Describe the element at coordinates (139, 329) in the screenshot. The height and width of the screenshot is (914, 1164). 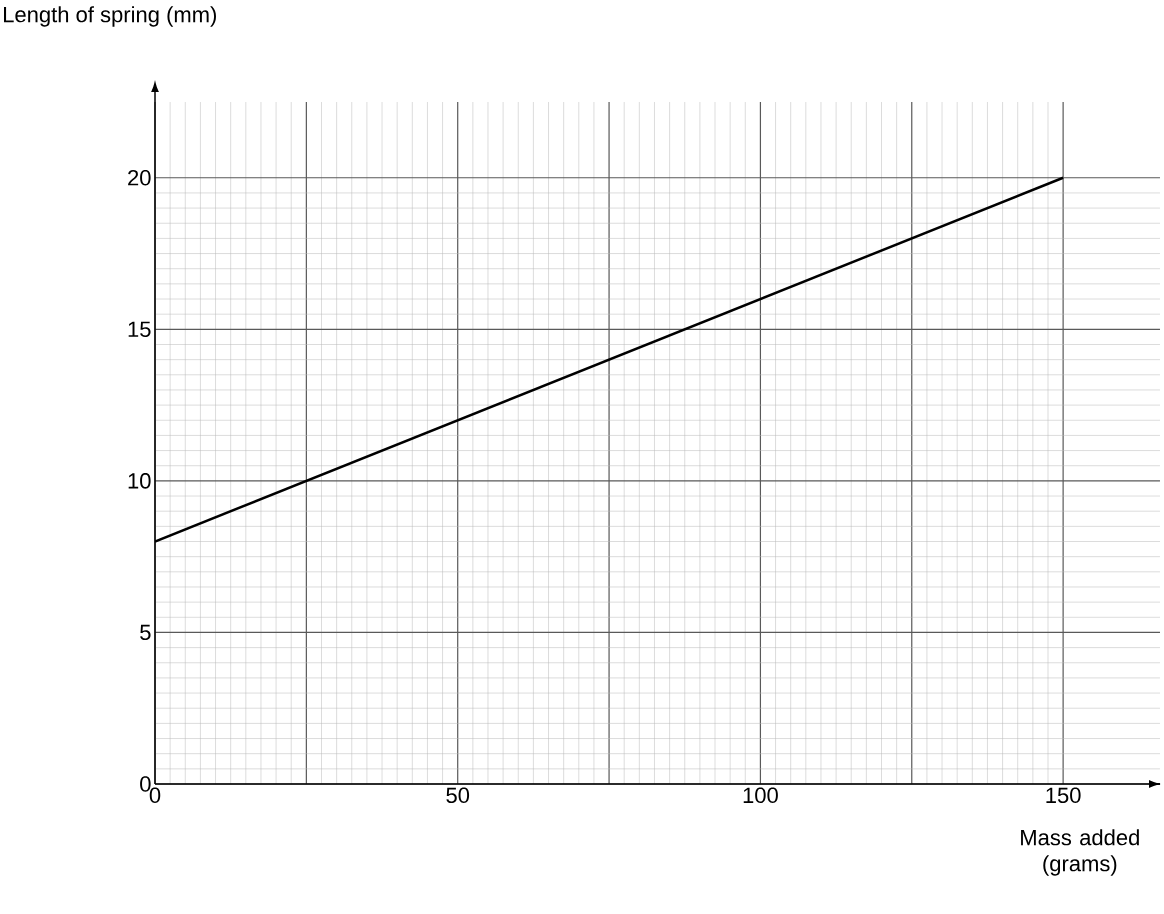
I see `y-tick-label: 15` at that location.